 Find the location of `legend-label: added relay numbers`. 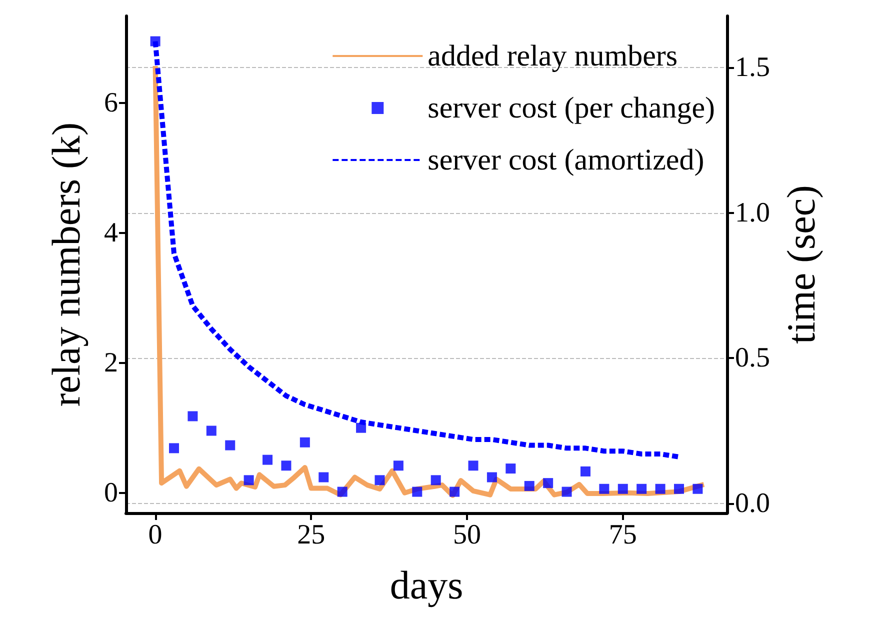

legend-label: added relay numbers is located at coordinates (553, 56).